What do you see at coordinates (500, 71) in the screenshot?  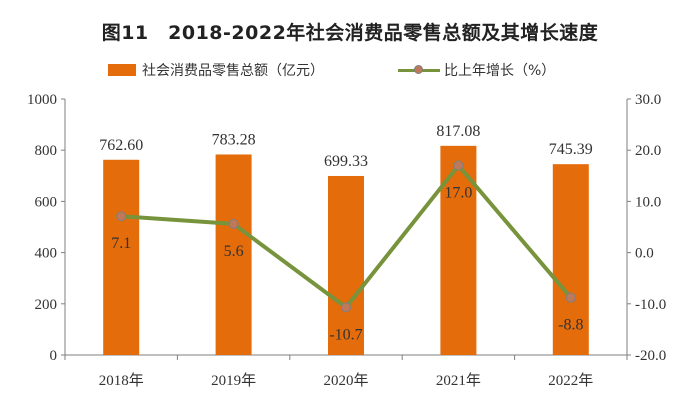 I see `legend-line-label: 比上年增长（%）` at bounding box center [500, 71].